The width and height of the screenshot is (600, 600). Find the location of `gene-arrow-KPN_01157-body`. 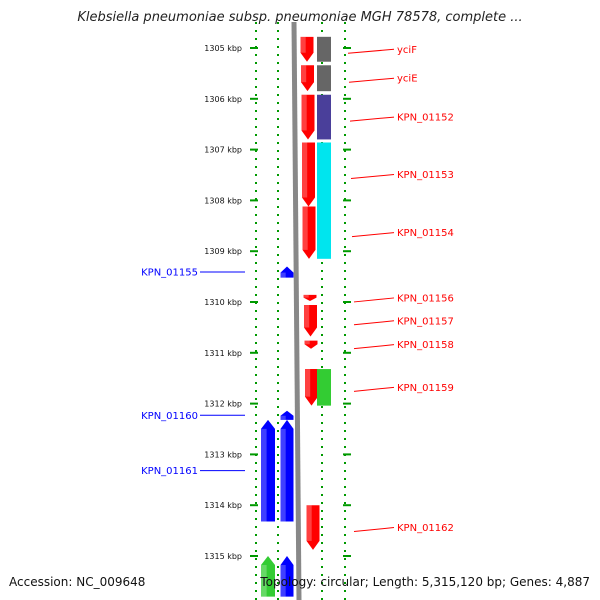

gene-arrow-KPN_01157-body is located at coordinates (310, 321).